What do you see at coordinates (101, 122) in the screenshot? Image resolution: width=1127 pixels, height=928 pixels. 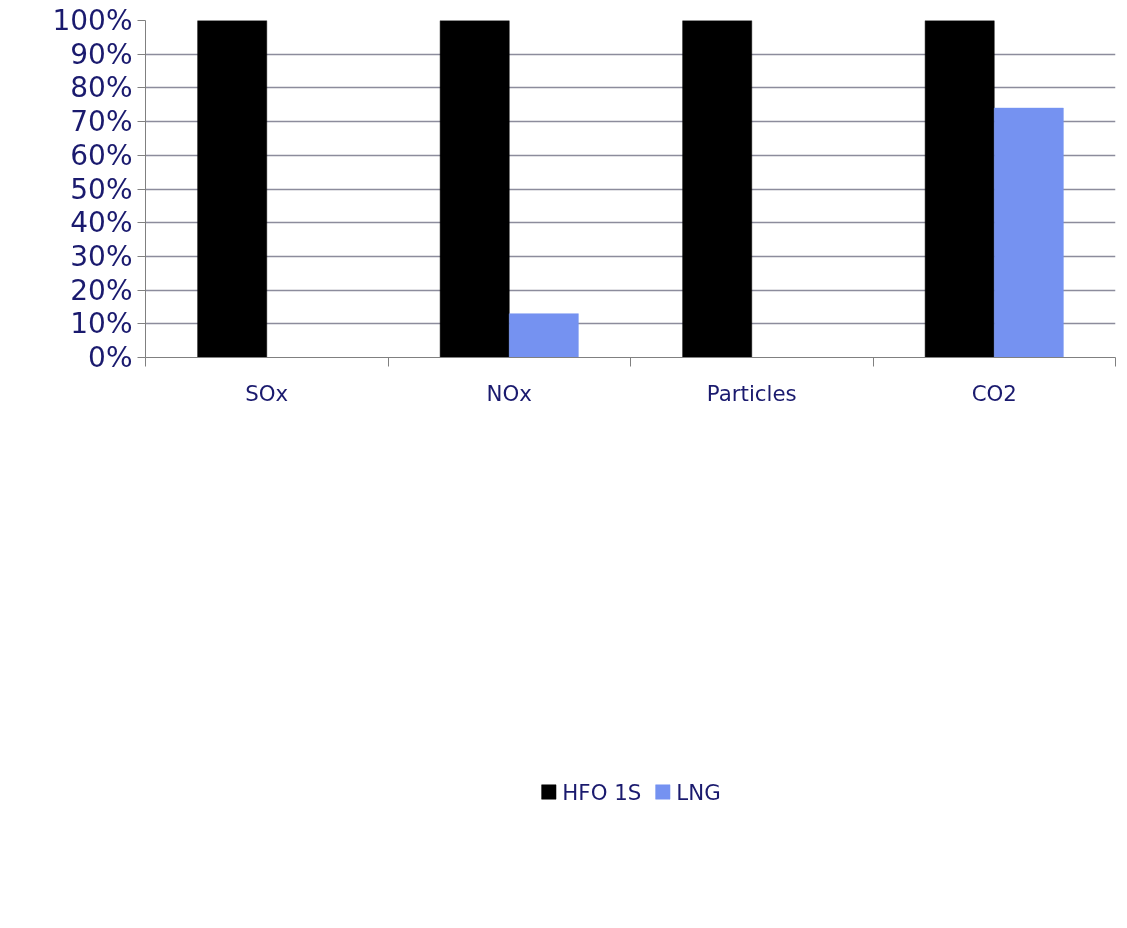 I see `y-tick-label: 70%` at bounding box center [101, 122].